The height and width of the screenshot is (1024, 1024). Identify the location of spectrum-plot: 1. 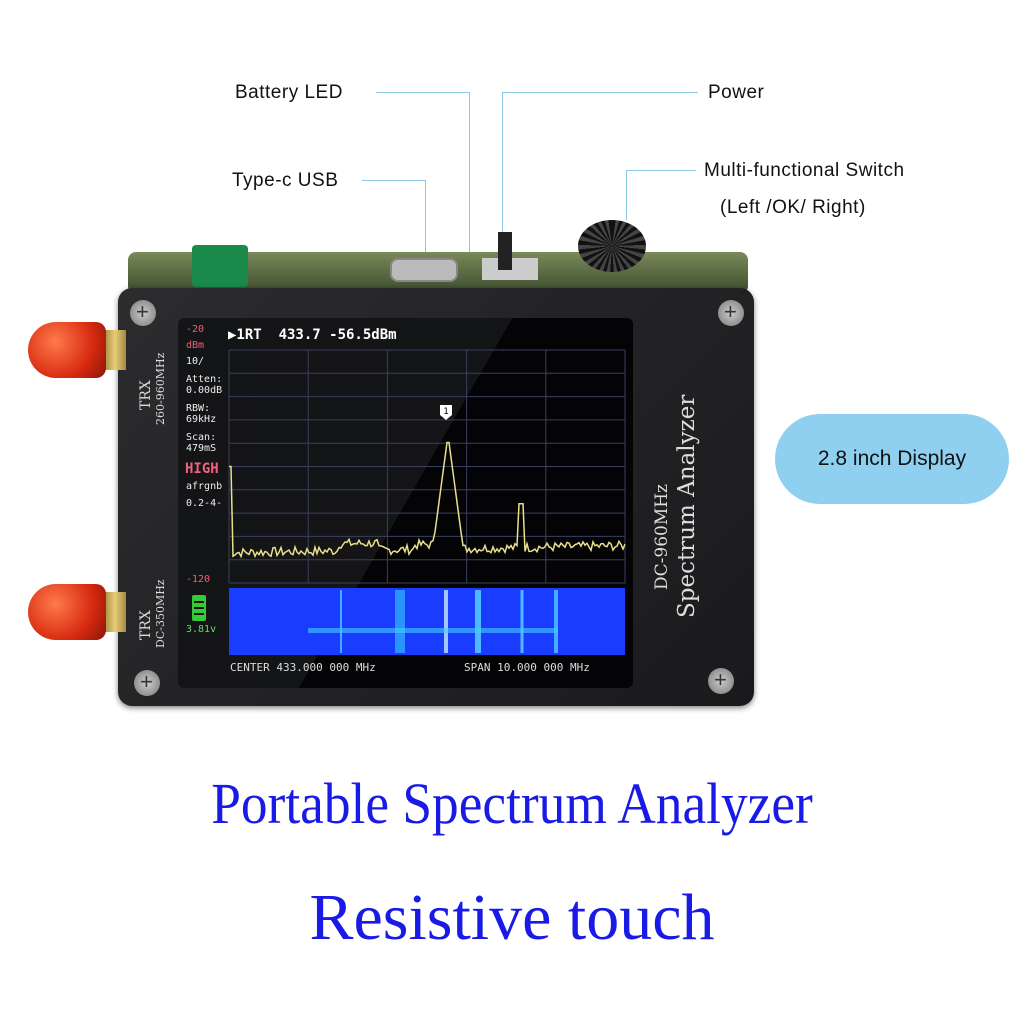
(427, 502).